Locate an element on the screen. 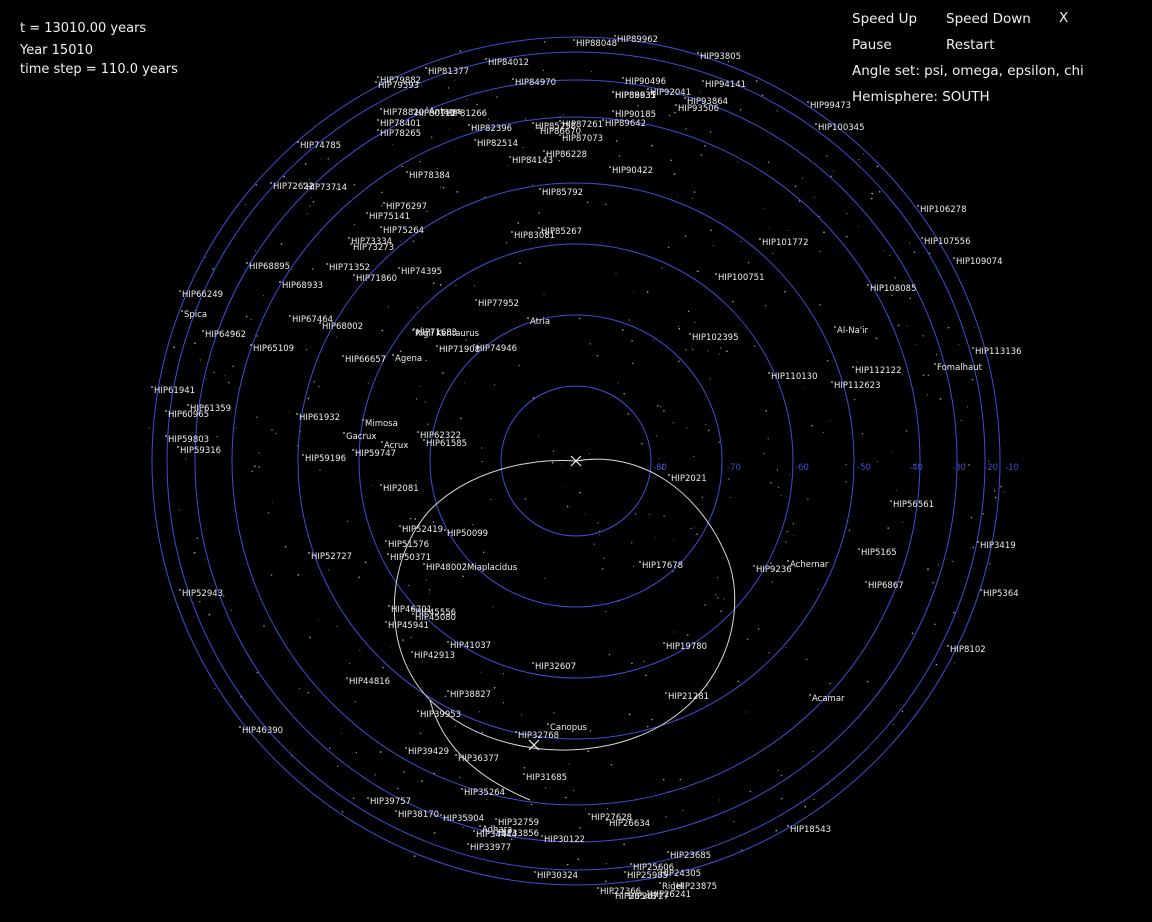 The image size is (1152, 922). star-label: HIP61941 is located at coordinates (174, 391).